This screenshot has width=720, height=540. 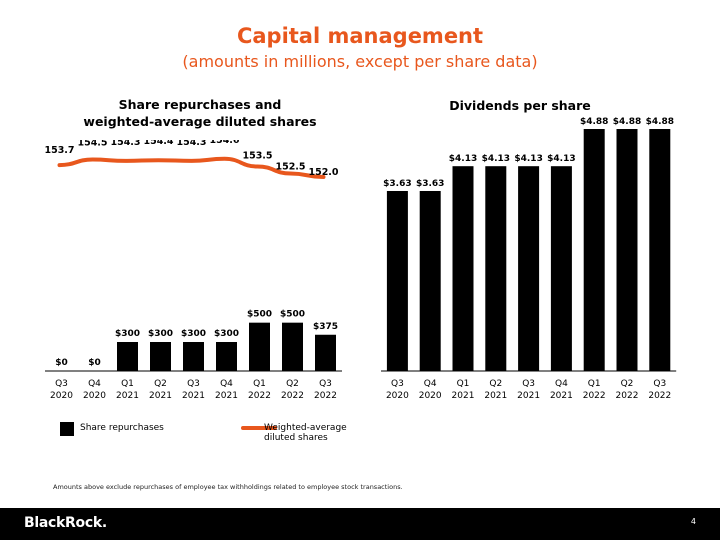 What do you see at coordinates (360, 524) in the screenshot?
I see `footer-bar: BlackRock. 4` at bounding box center [360, 524].